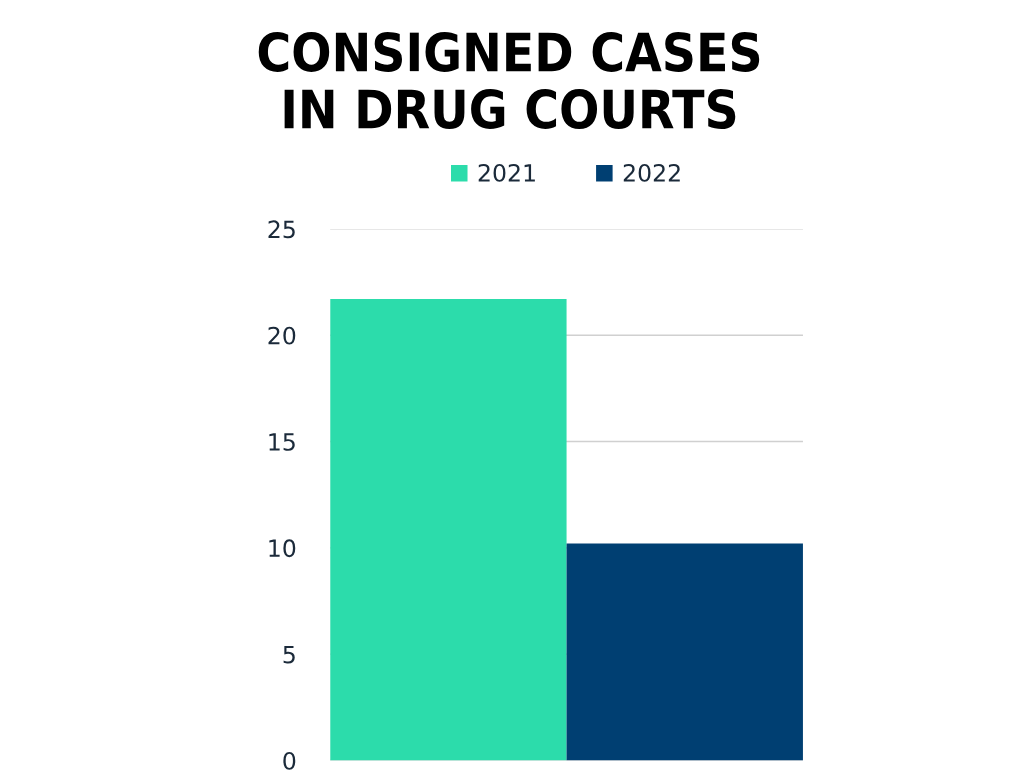  What do you see at coordinates (651, 172) in the screenshot?
I see `legend-label: 2022` at bounding box center [651, 172].